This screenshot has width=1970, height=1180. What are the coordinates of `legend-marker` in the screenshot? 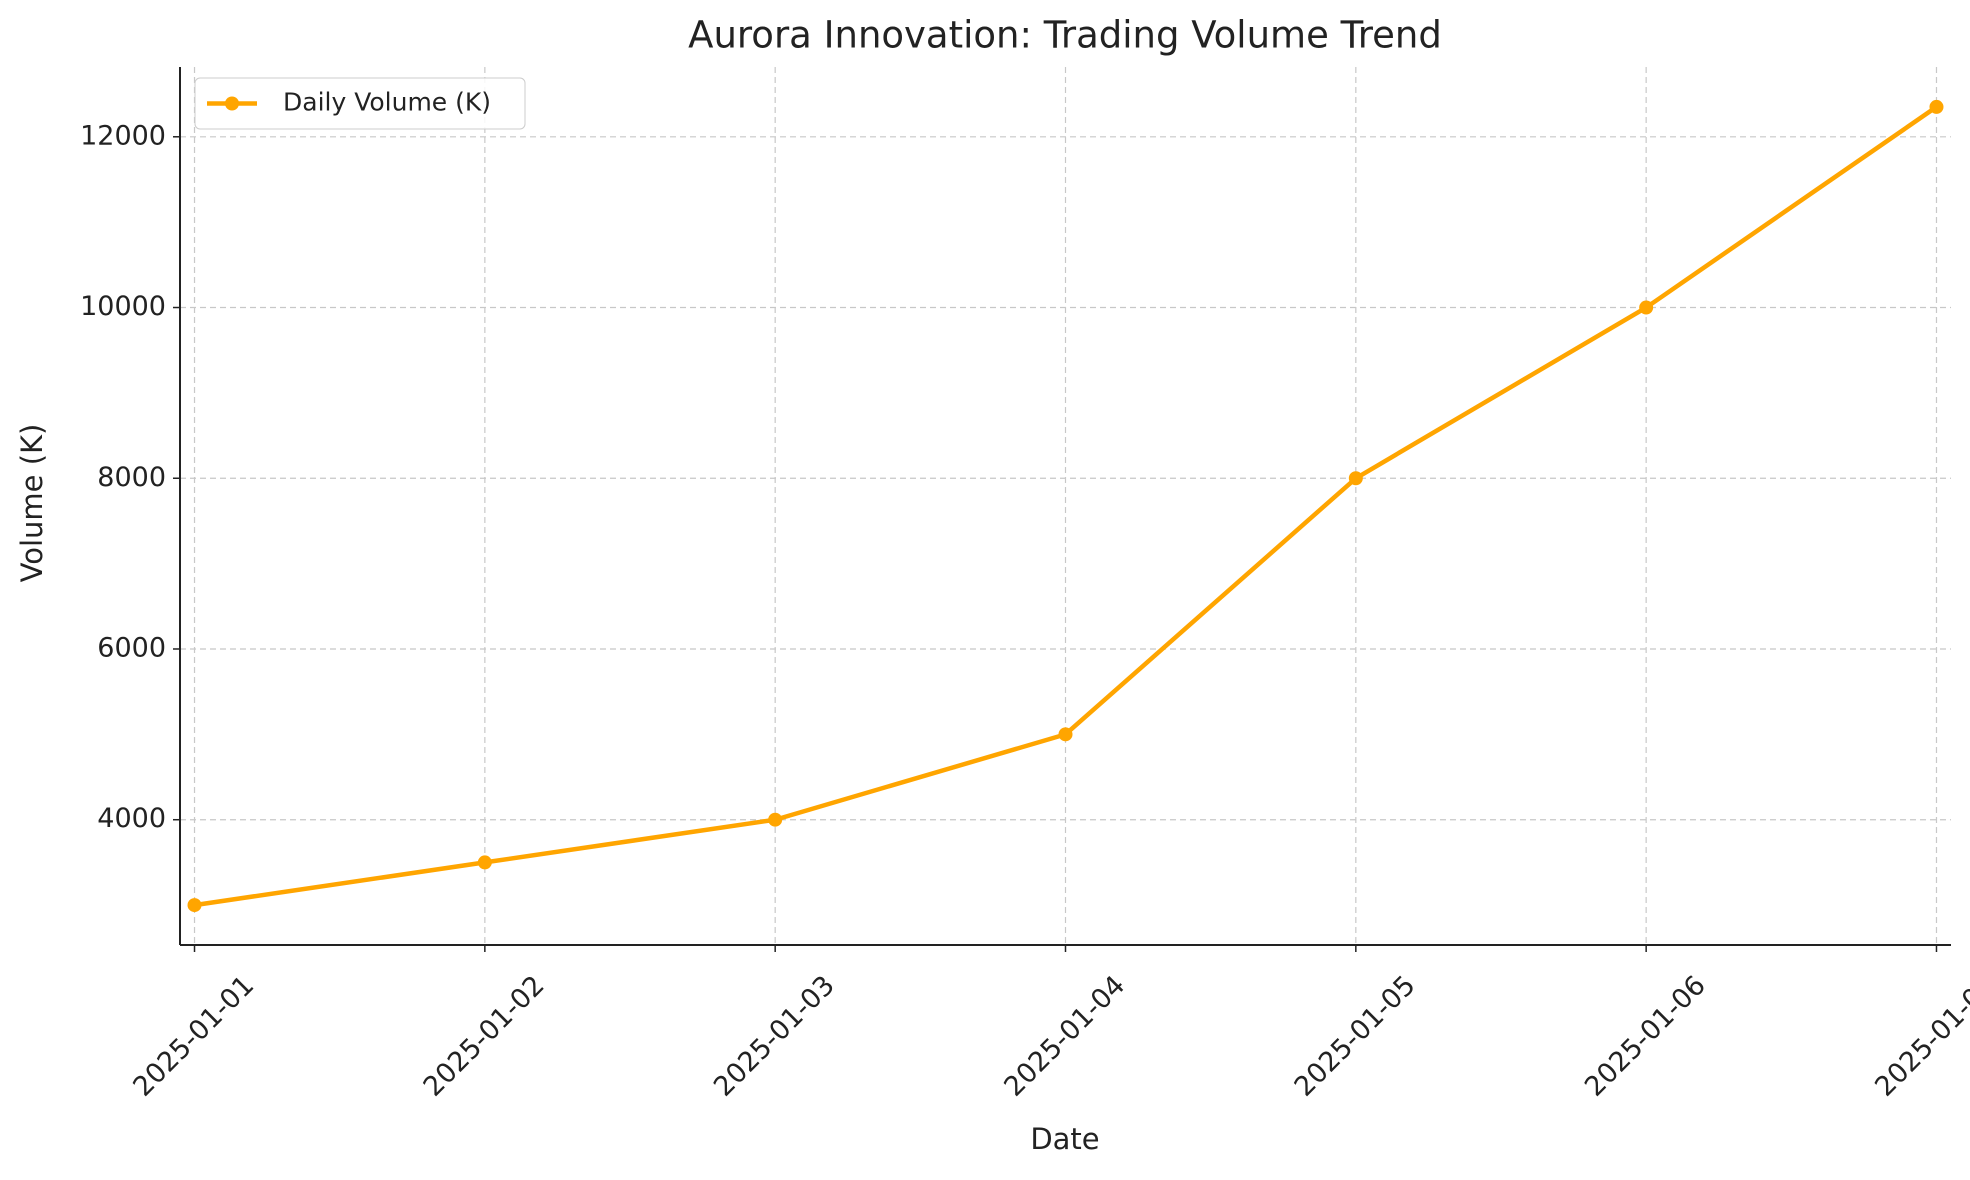 It's located at (232, 103).